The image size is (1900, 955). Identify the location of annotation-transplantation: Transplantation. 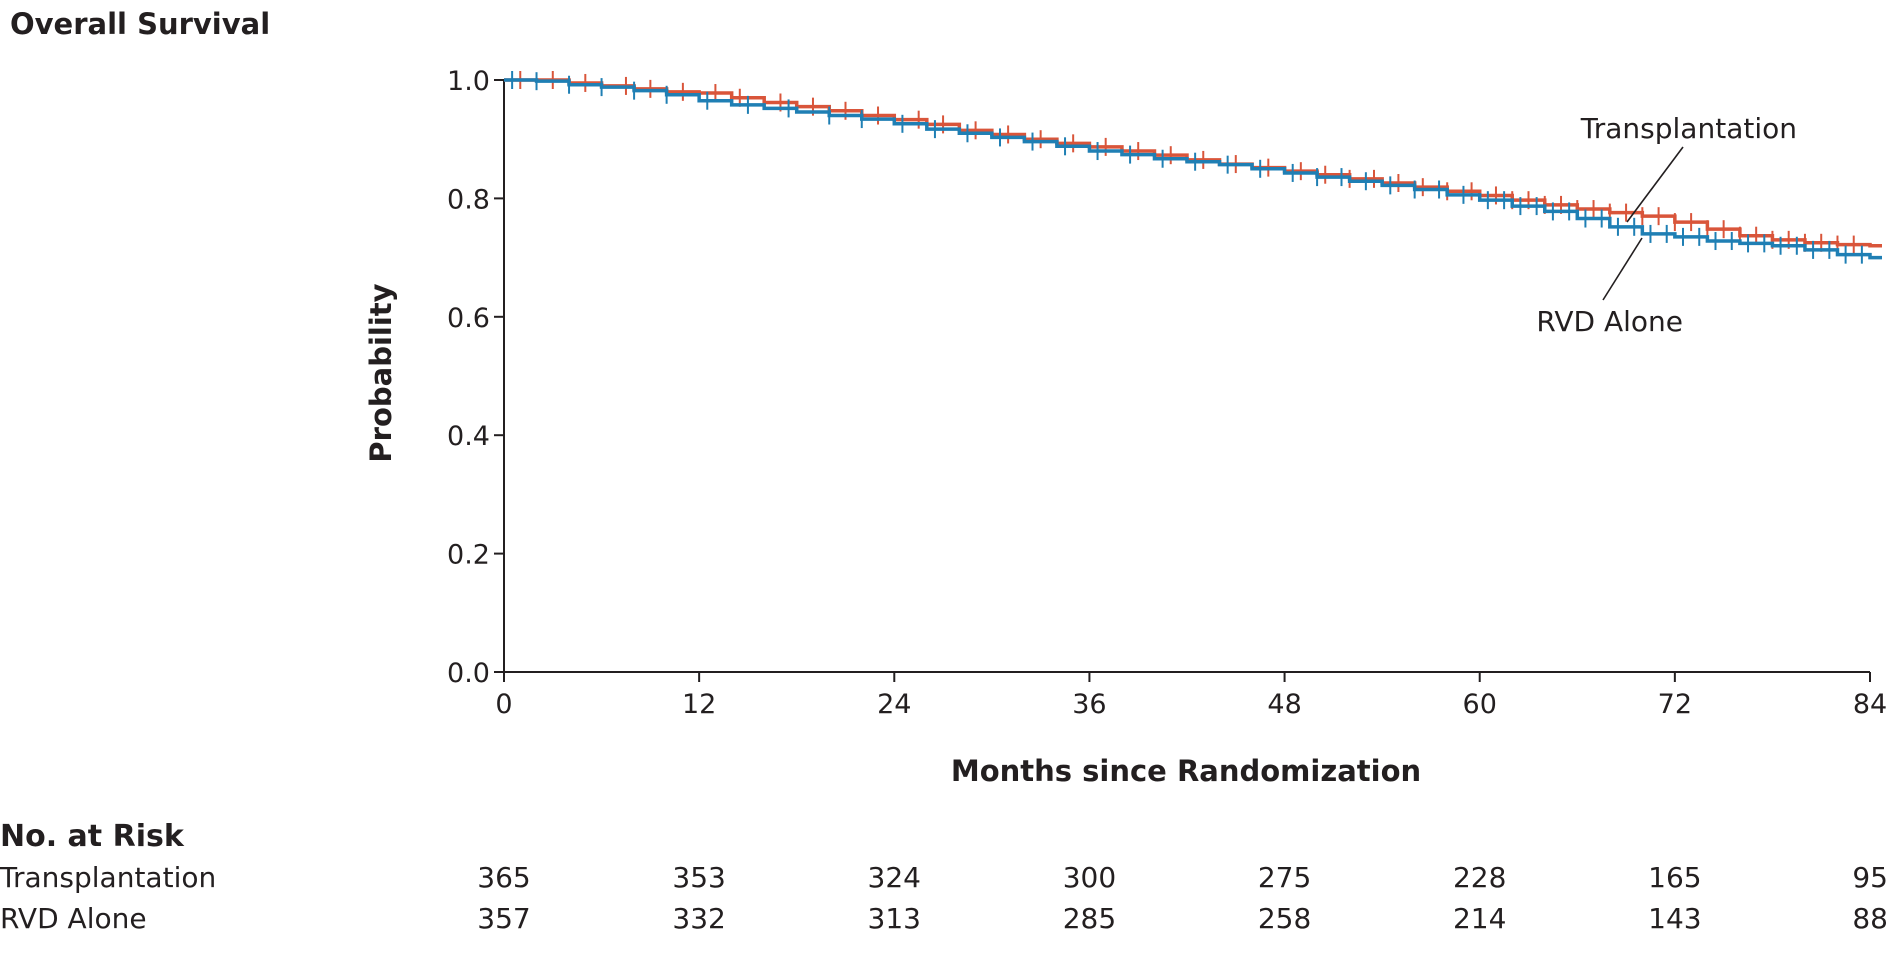
(1688, 128).